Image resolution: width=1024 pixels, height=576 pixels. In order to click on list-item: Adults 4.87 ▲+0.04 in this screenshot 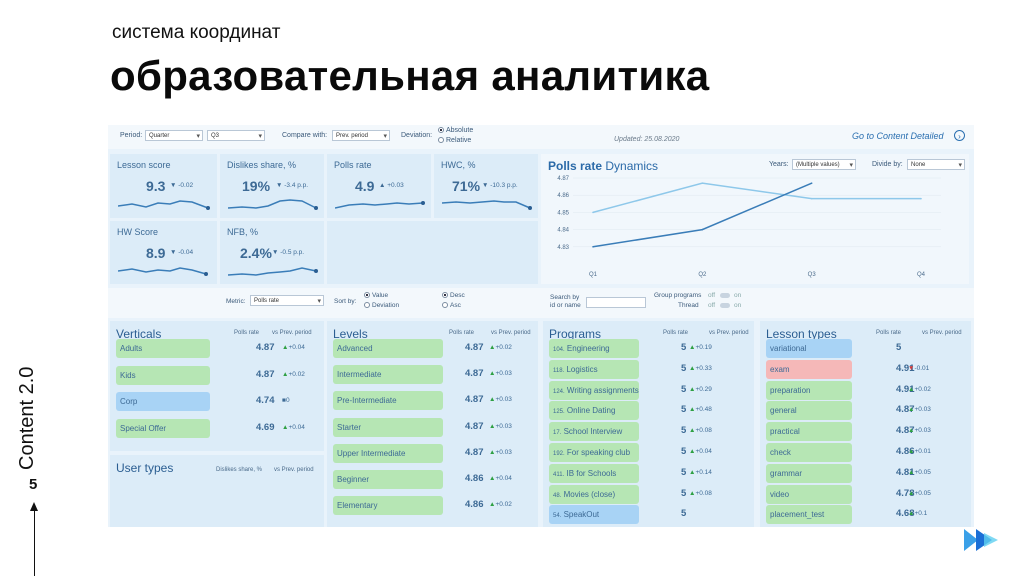, I will do `click(217, 349)`.